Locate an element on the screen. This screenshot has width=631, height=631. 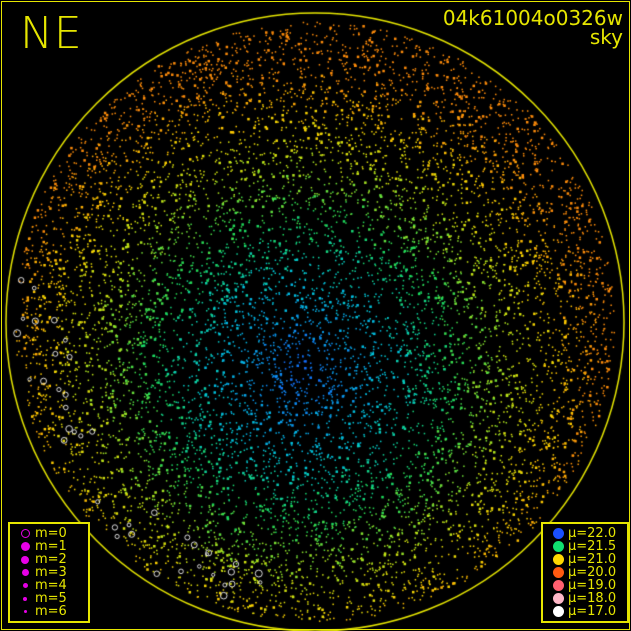
magnitude-legend-item: m=2 is located at coordinates (49, 559).